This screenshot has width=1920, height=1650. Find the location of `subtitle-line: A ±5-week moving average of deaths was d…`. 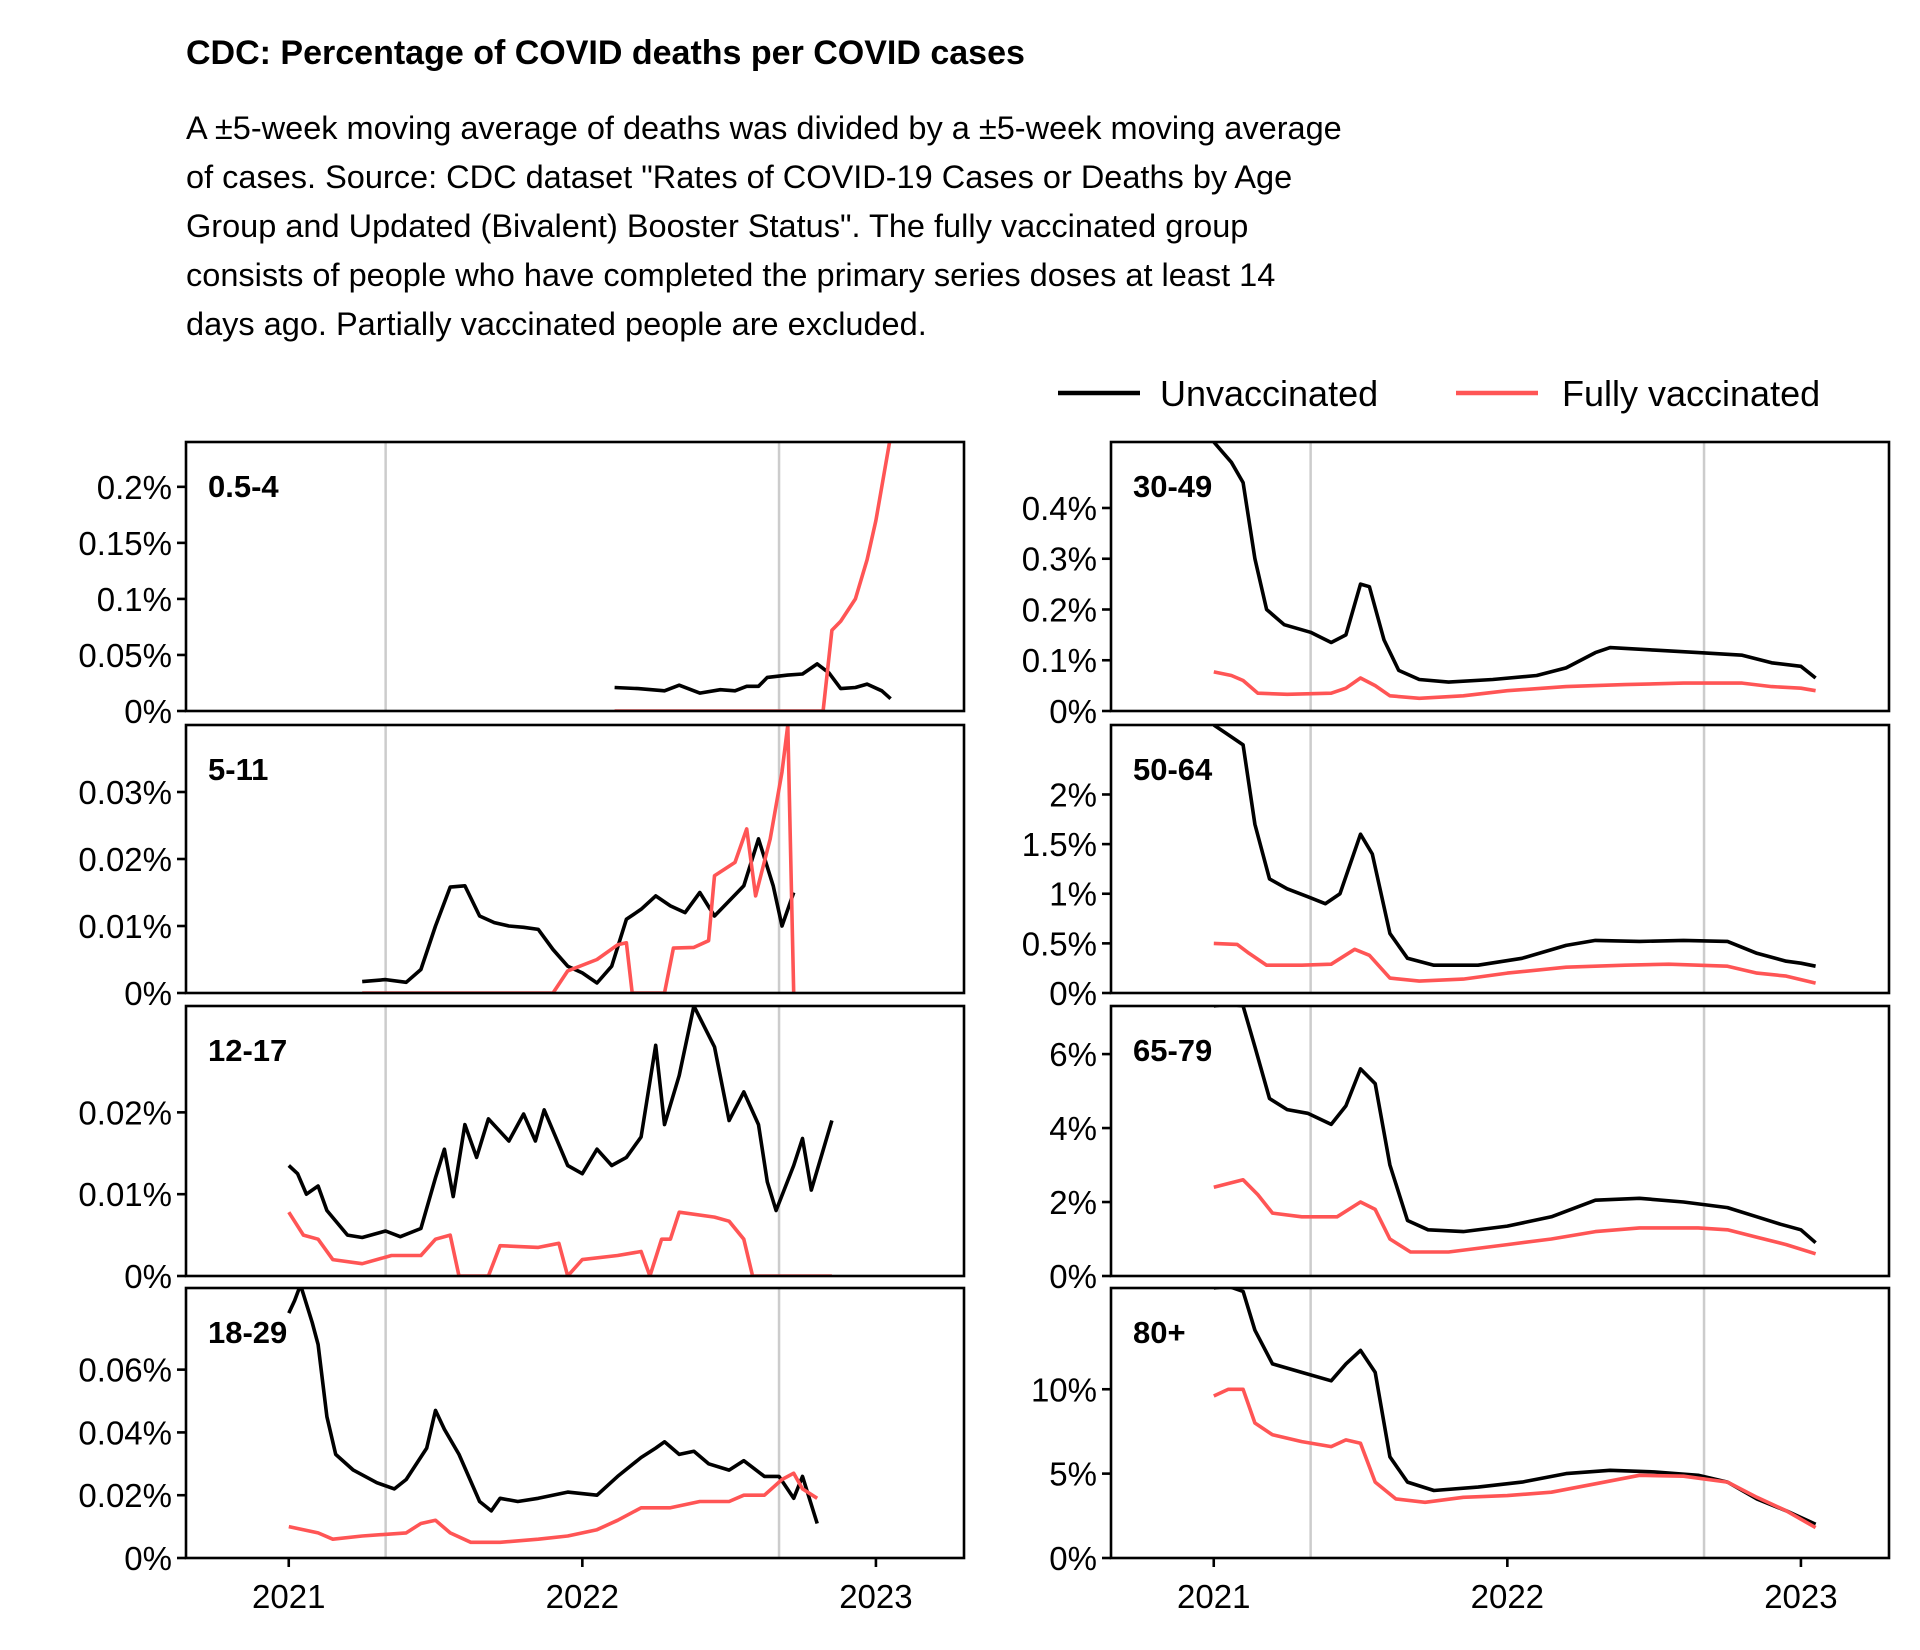

subtitle-line: A ±5-week moving average of deaths was d… is located at coordinates (764, 128).